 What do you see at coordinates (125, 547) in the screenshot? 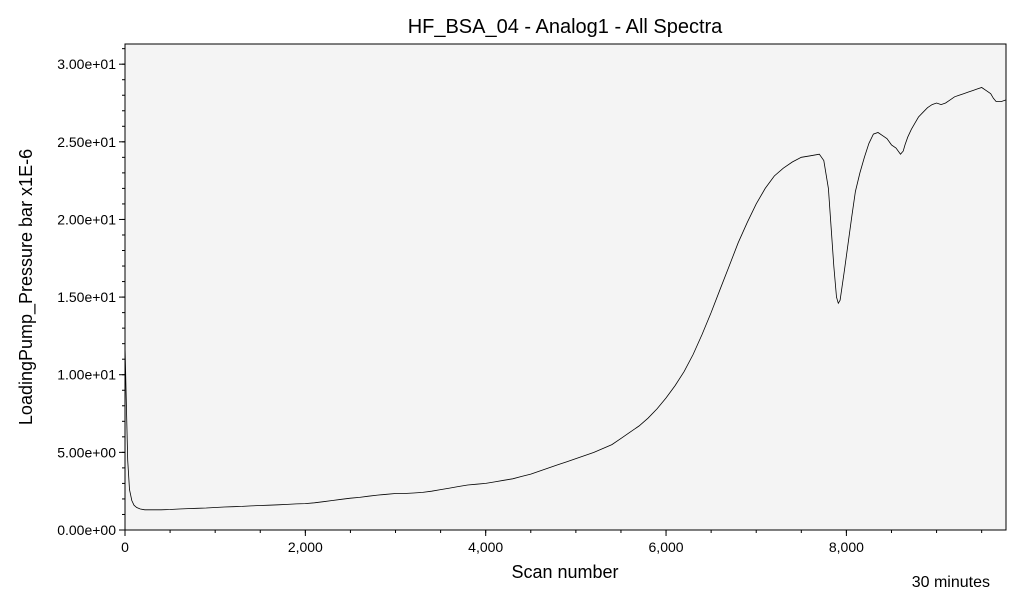
I see `x-tick-label: 0` at bounding box center [125, 547].